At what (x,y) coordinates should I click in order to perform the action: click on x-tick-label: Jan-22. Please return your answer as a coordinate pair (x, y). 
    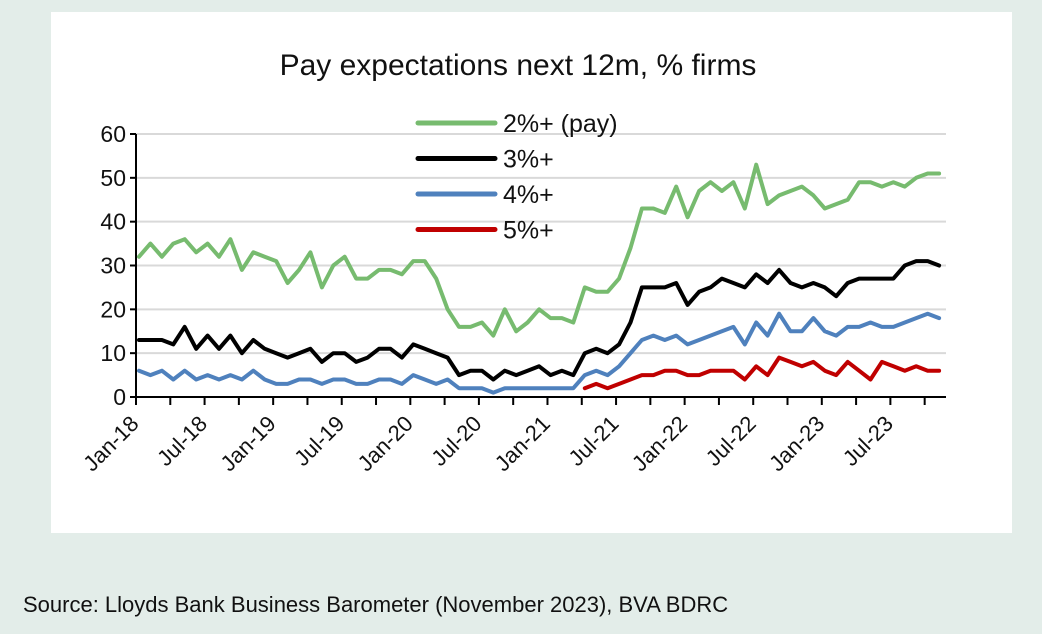
    Looking at the image, I should click on (659, 443).